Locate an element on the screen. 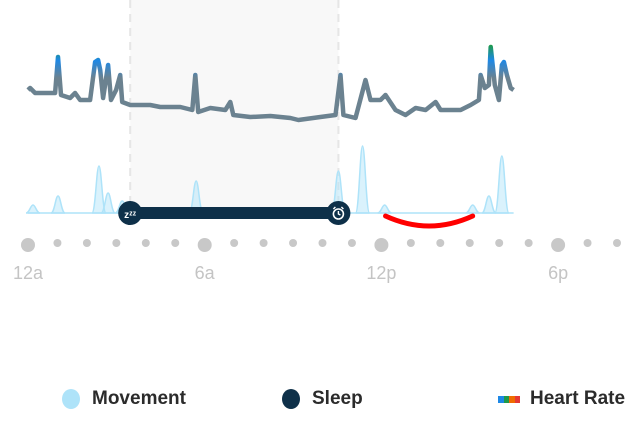 This screenshot has height=424, width=640. legend-heart-rate: Heart Rate is located at coordinates (561, 399).